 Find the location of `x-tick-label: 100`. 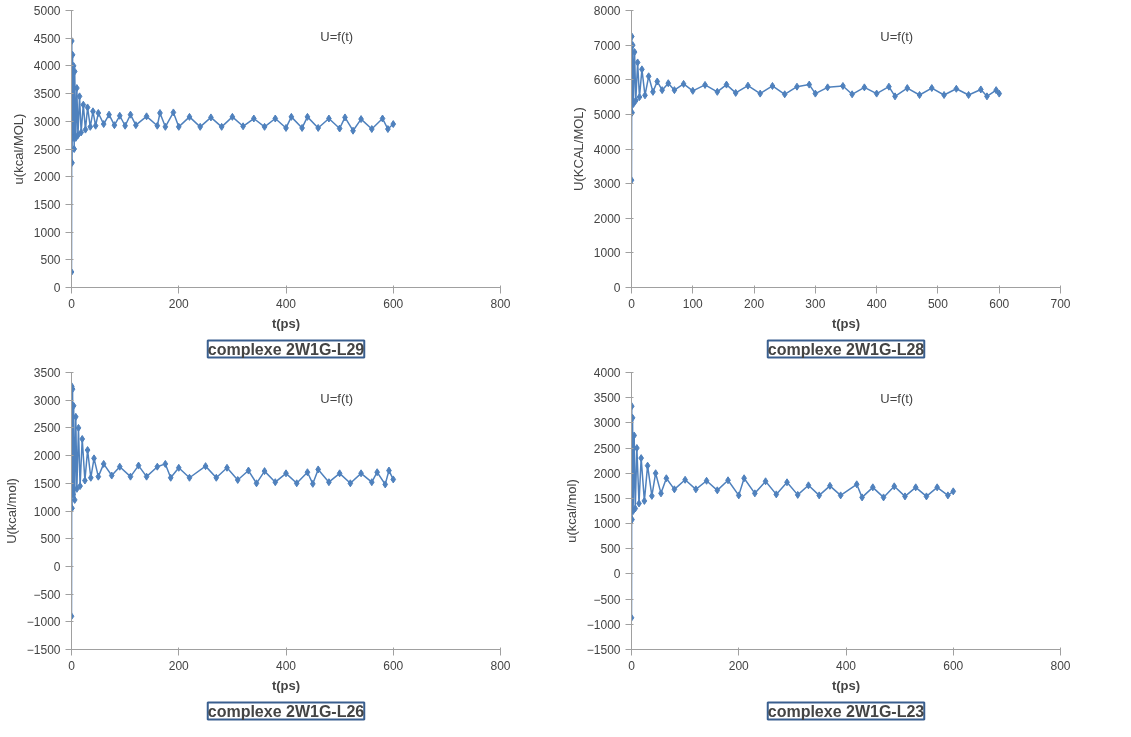

x-tick-label: 100 is located at coordinates (693, 303).